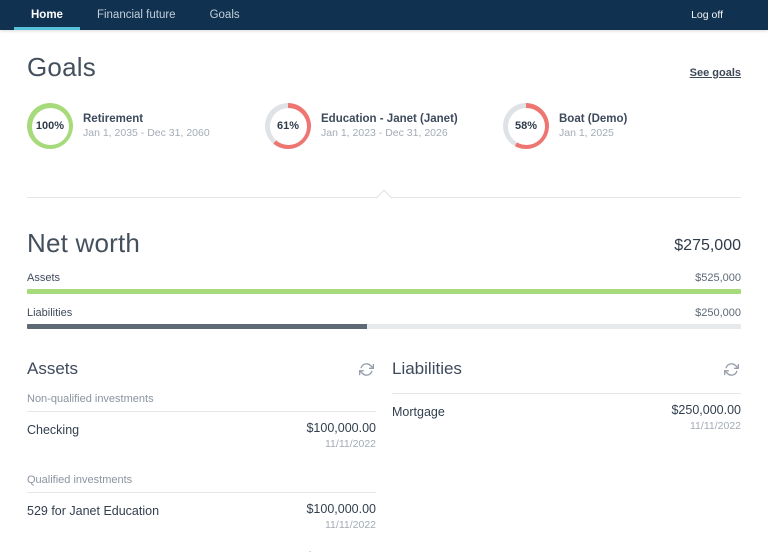  Describe the element at coordinates (384, 326) in the screenshot. I see `liabilities-meter-track` at that location.